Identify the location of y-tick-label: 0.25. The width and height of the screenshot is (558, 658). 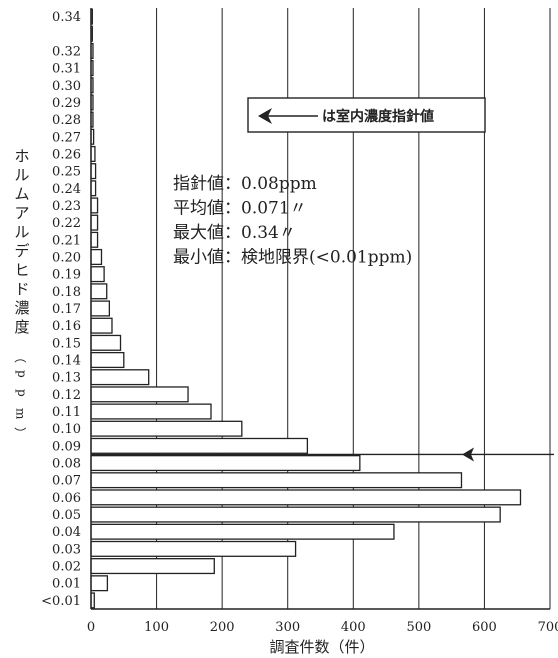
(66, 172).